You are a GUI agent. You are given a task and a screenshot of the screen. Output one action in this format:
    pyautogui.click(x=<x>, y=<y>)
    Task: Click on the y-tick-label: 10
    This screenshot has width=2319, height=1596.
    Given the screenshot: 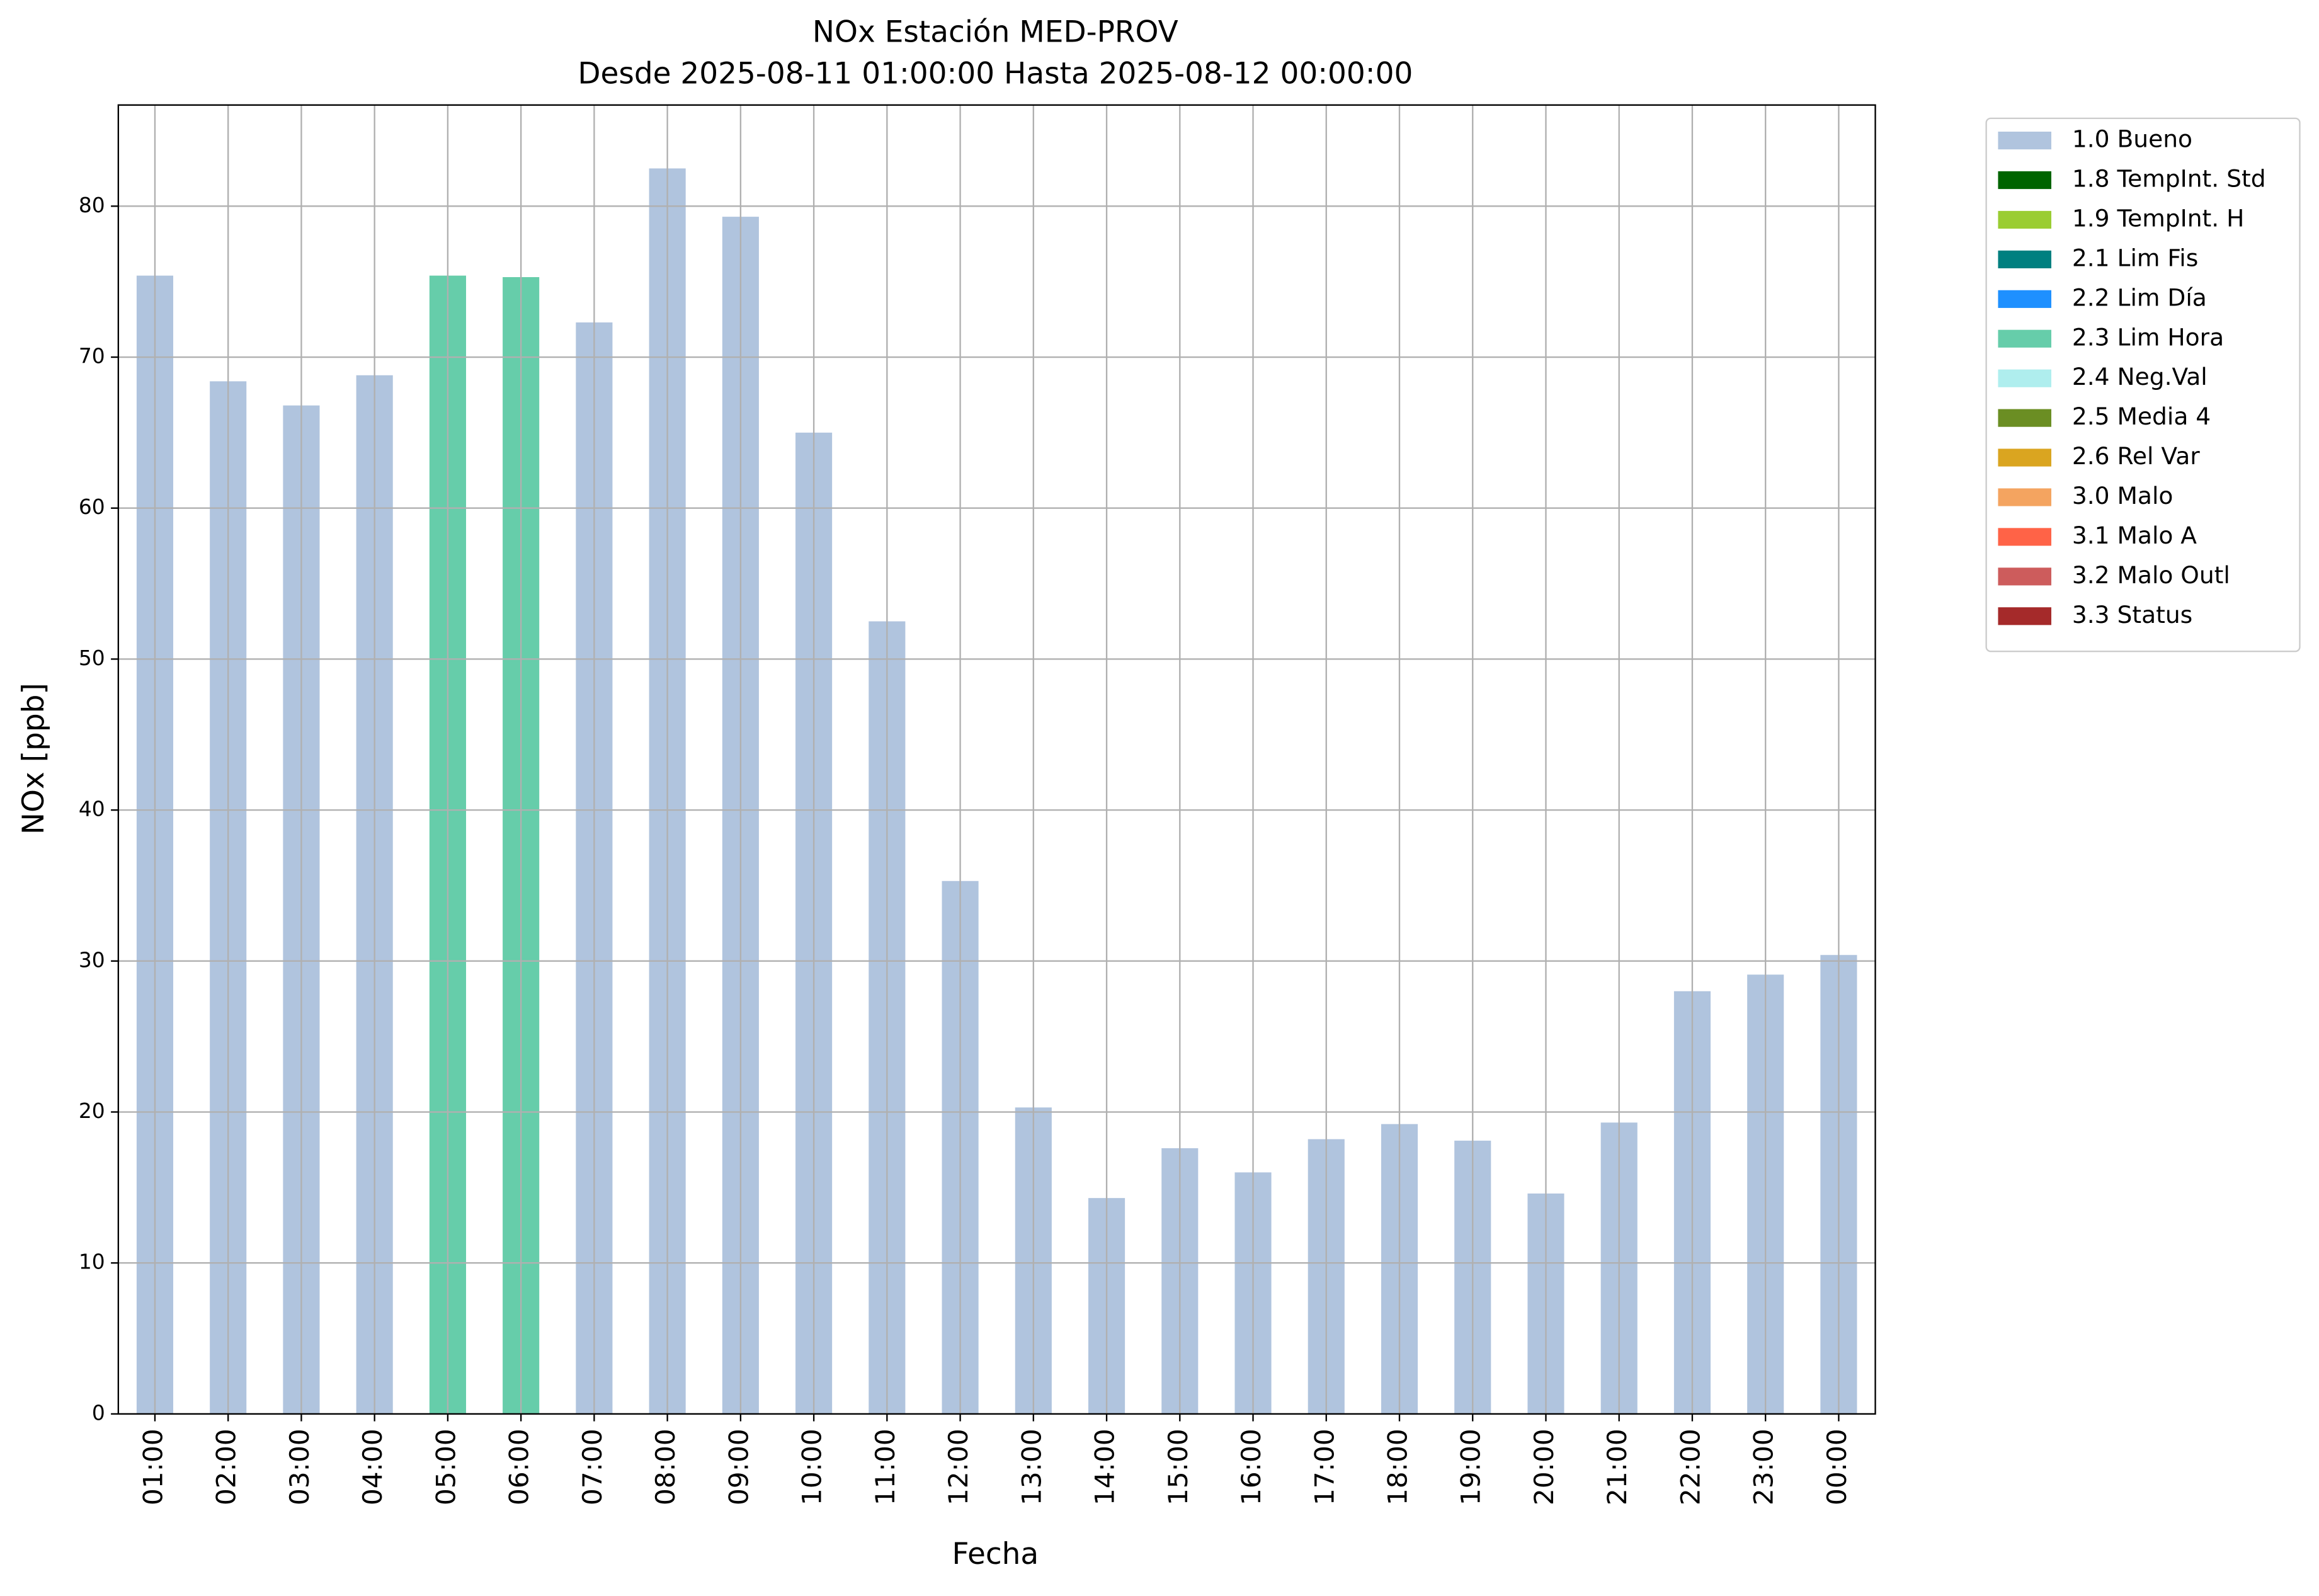 What is the action you would take?
    pyautogui.click(x=92, y=1262)
    